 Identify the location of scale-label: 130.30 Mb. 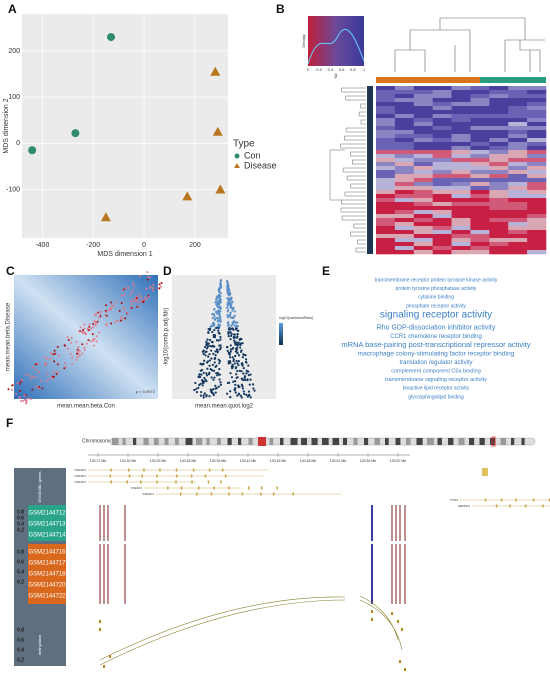
(128, 461).